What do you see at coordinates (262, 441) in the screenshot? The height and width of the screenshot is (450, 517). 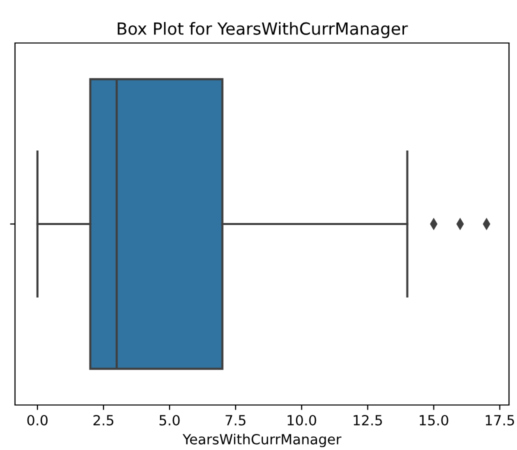 I see `x-axis-title: YearsWithCurrManager` at bounding box center [262, 441].